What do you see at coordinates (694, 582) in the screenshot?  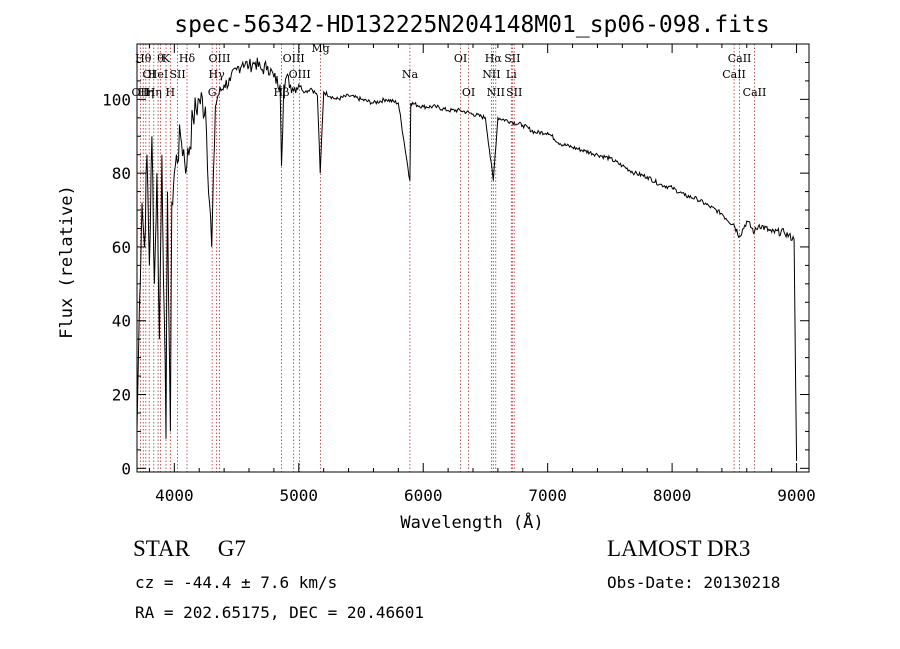 I see `obs-date-text: Obs-Date: 20130218` at bounding box center [694, 582].